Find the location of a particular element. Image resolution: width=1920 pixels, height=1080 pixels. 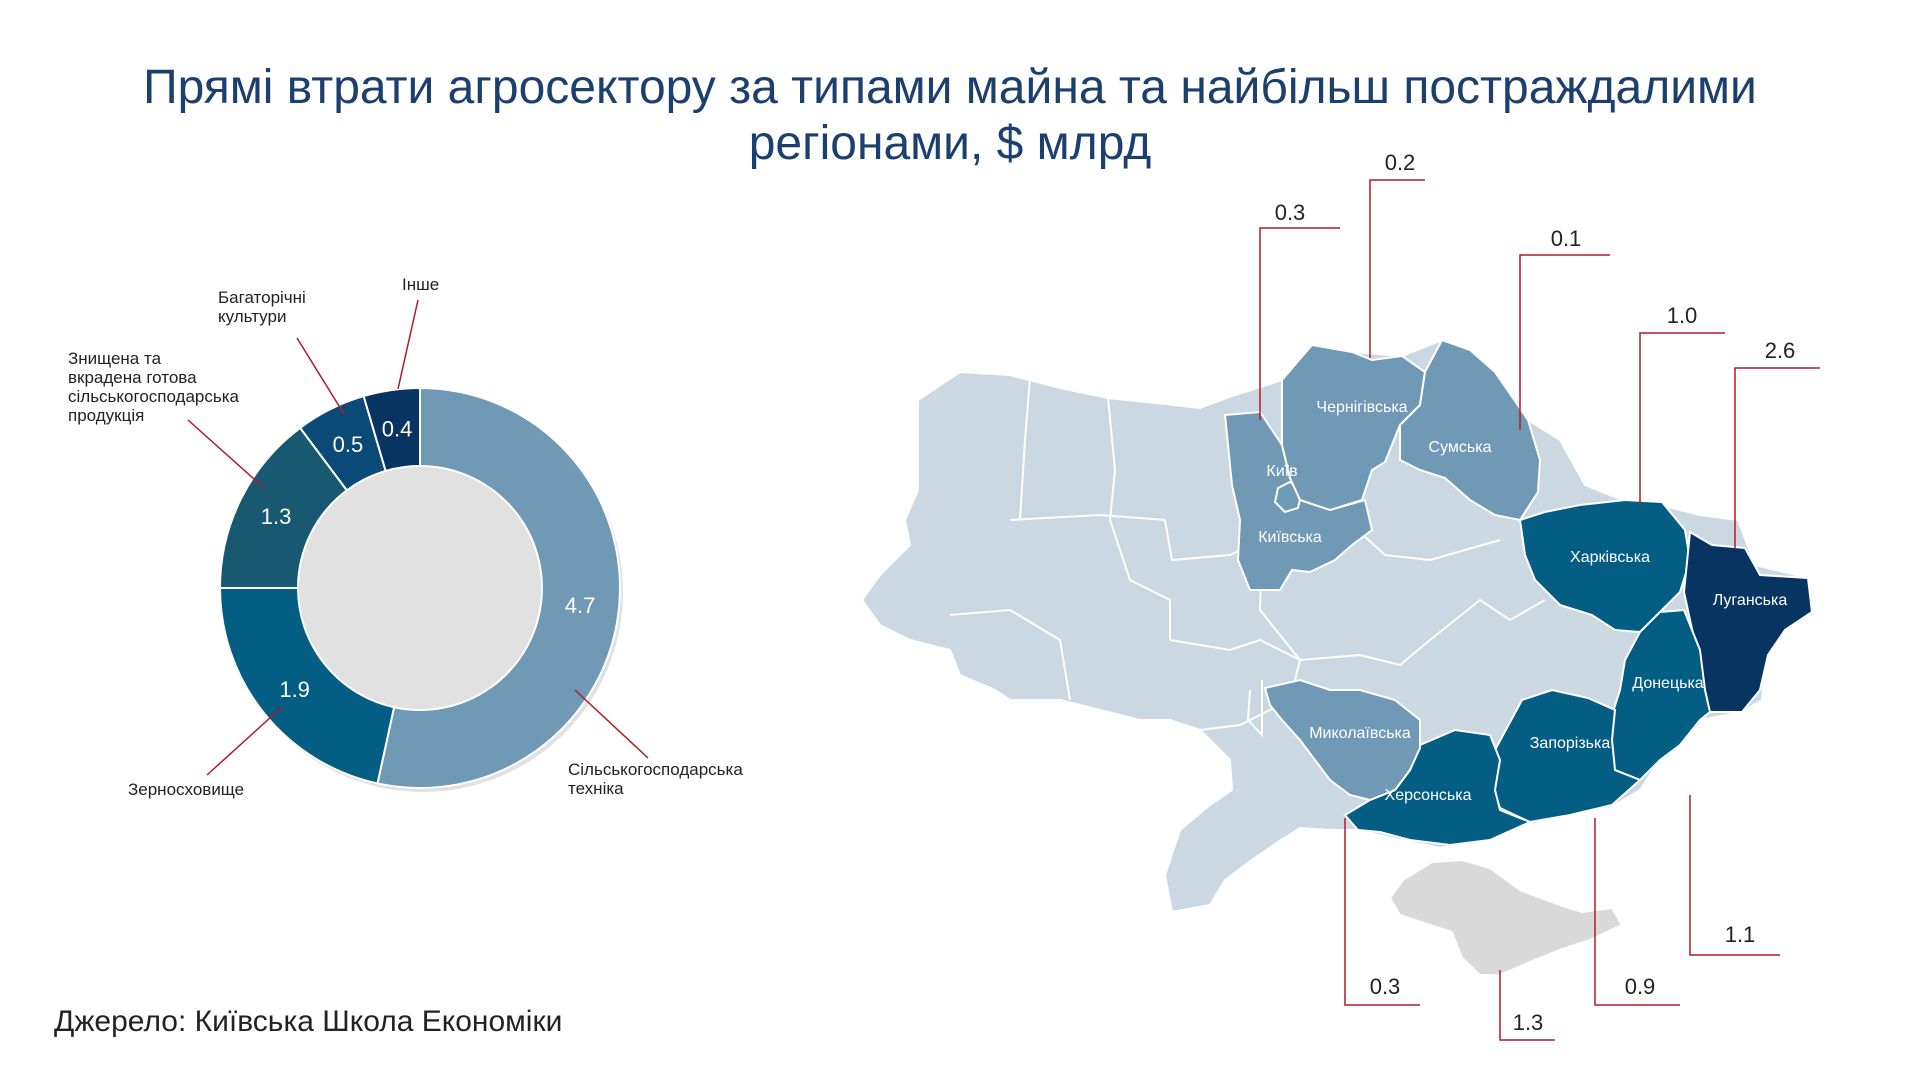

map-value-луганська: 2.6 is located at coordinates (1780, 350).